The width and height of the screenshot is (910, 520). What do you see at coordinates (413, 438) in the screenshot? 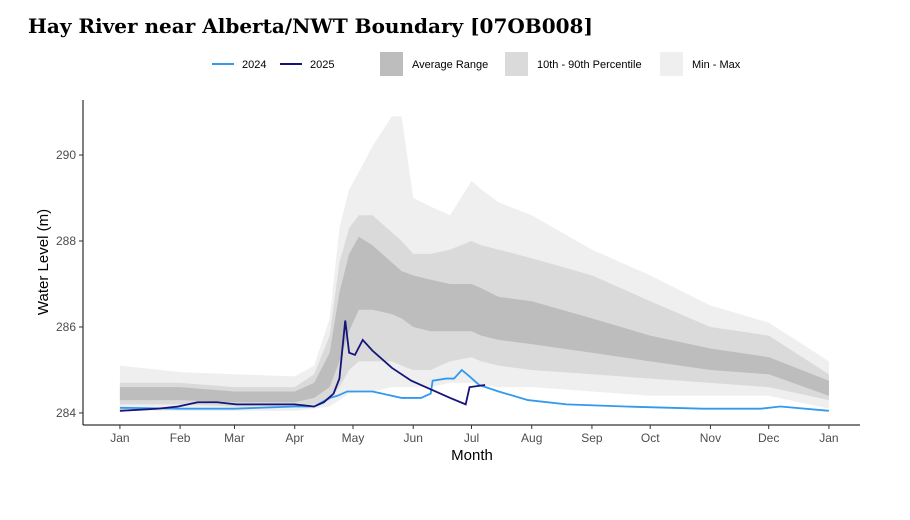
I see `x-tick-label: Jun` at bounding box center [413, 438].